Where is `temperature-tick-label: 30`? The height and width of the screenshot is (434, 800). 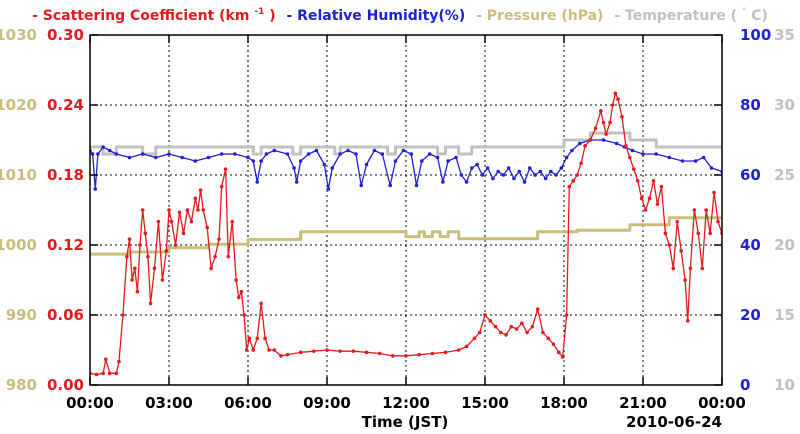 temperature-tick-label: 30 is located at coordinates (784, 105).